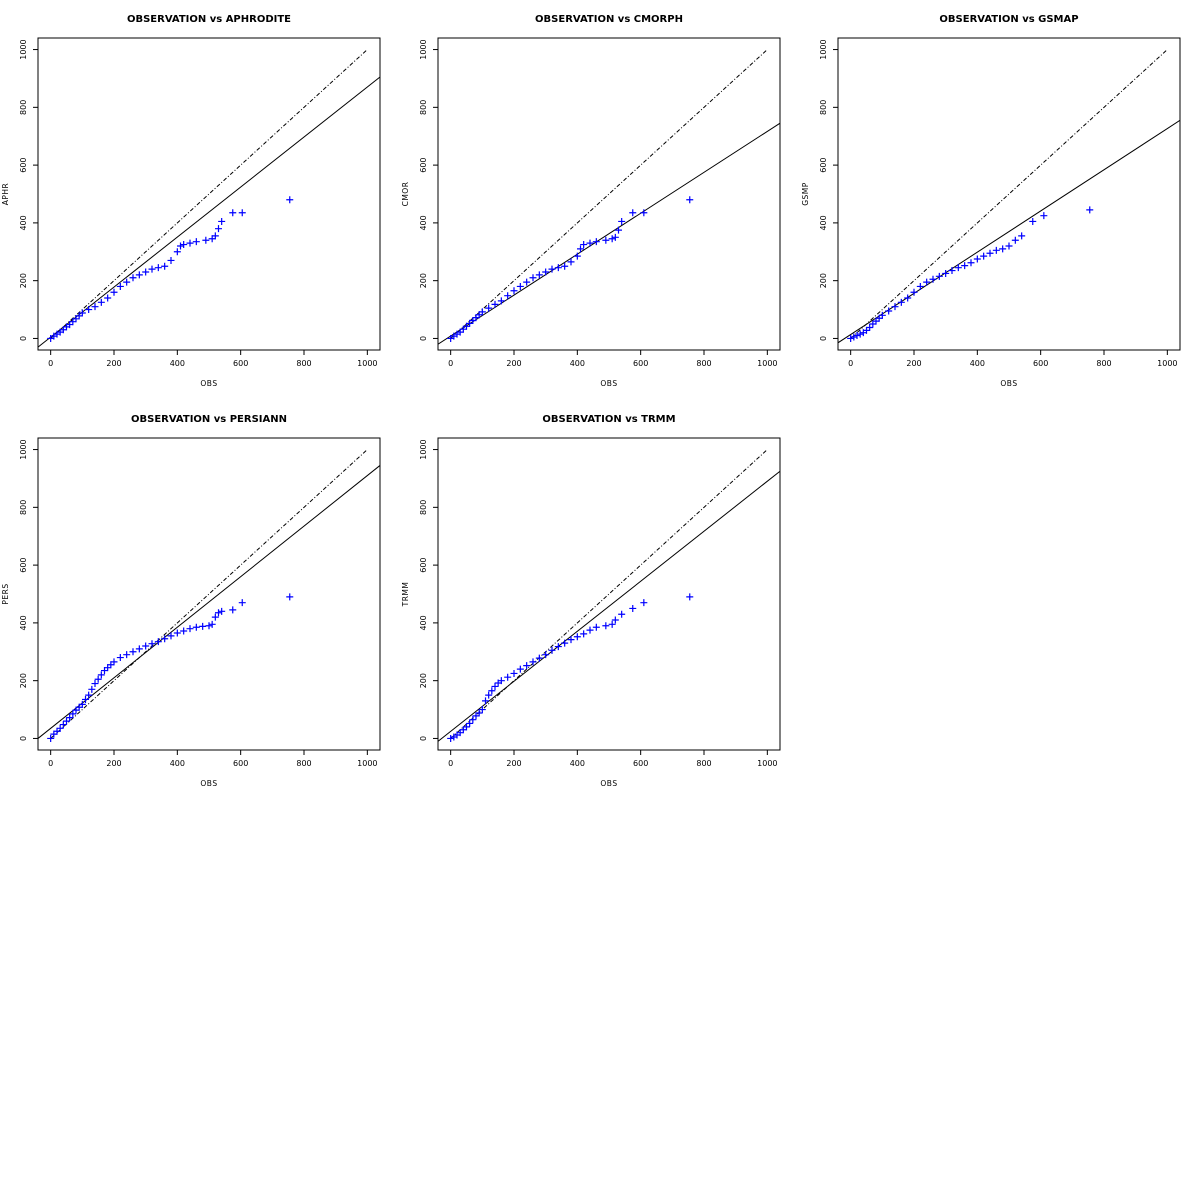  Describe the element at coordinates (1009, 194) in the screenshot. I see `reference-line` at that location.